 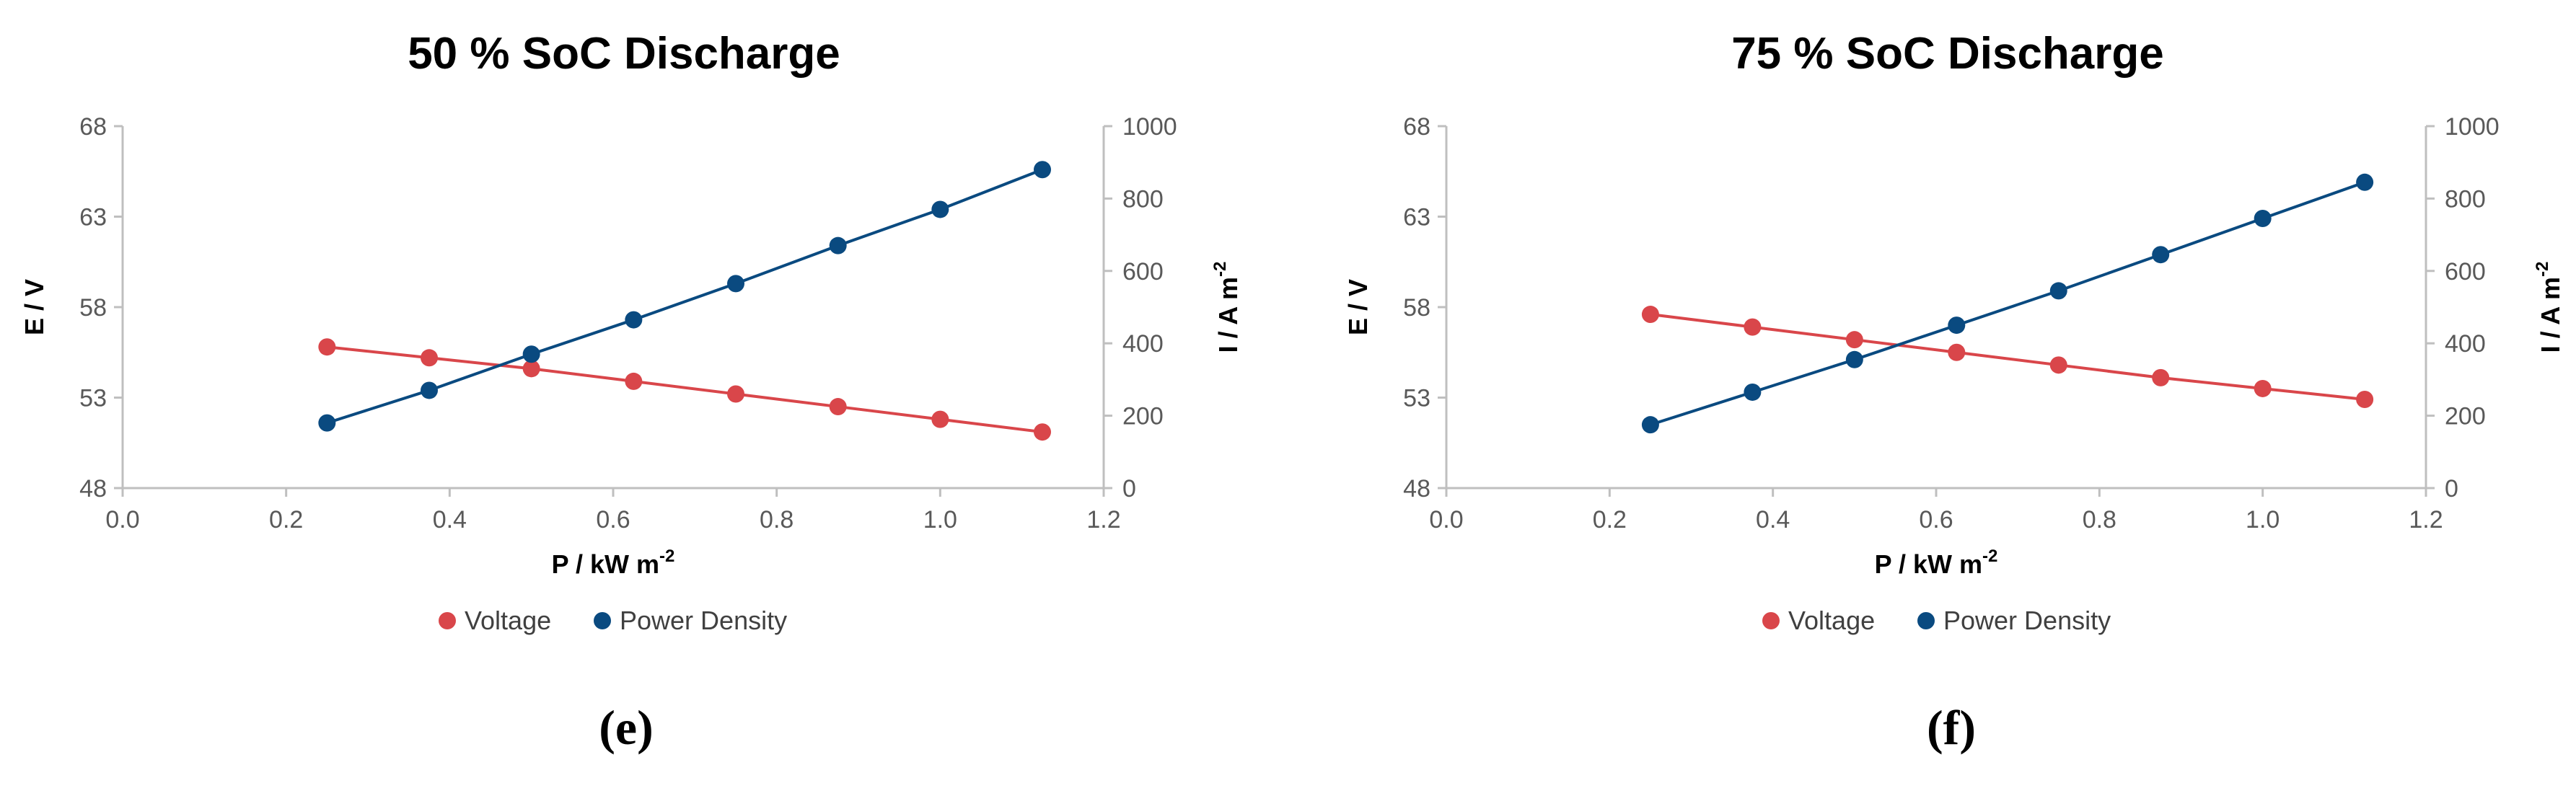 I want to click on chart-title: 75 % SoC Discharge, so click(x=1947, y=54).